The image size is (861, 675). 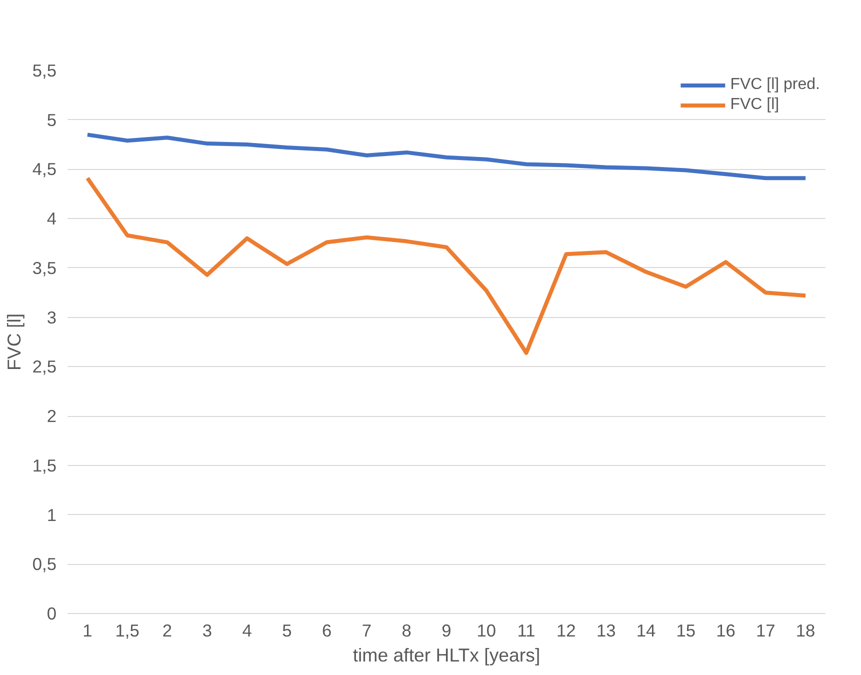 What do you see at coordinates (367, 630) in the screenshot?
I see `x-tick-label: 7` at bounding box center [367, 630].